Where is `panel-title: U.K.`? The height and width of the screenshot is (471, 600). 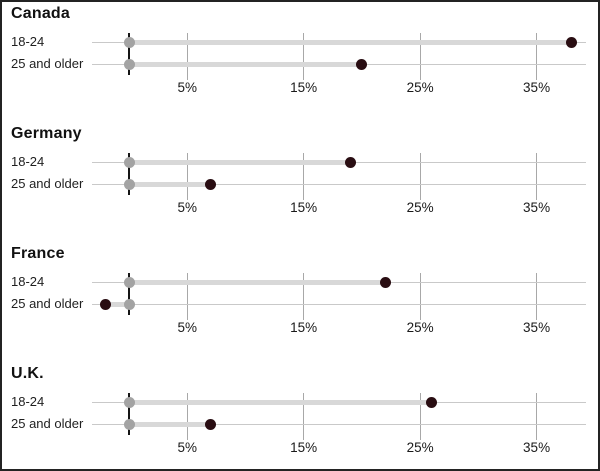
panel-title: U.K. is located at coordinates (27, 373).